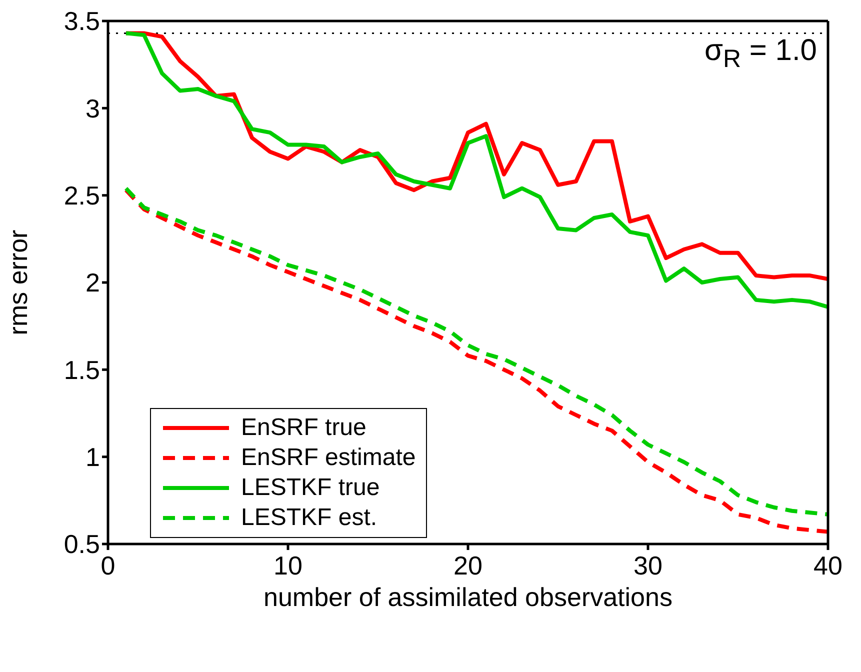 The image size is (861, 672). What do you see at coordinates (82, 369) in the screenshot?
I see `y-tick-label: 1.5` at bounding box center [82, 369].